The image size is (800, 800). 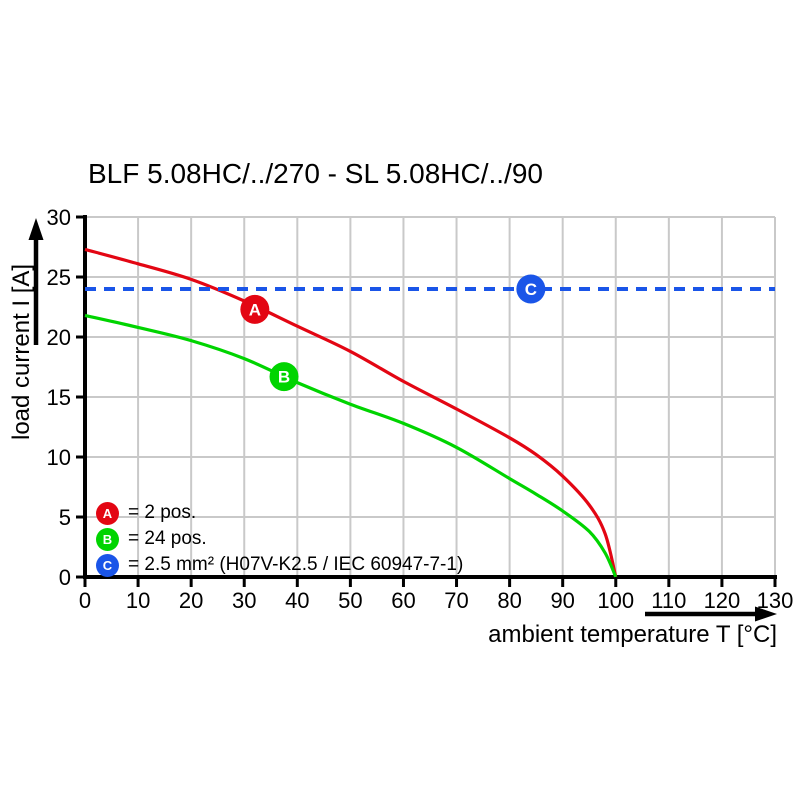 What do you see at coordinates (456, 600) in the screenshot?
I see `x-tick-label: 70` at bounding box center [456, 600].